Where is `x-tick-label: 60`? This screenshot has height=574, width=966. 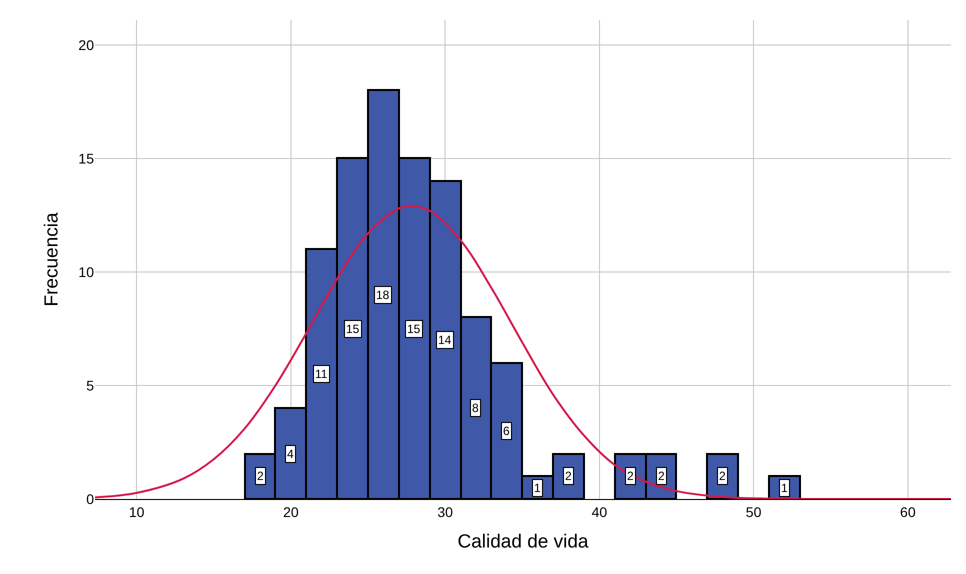 x-tick-label: 60 is located at coordinates (908, 512).